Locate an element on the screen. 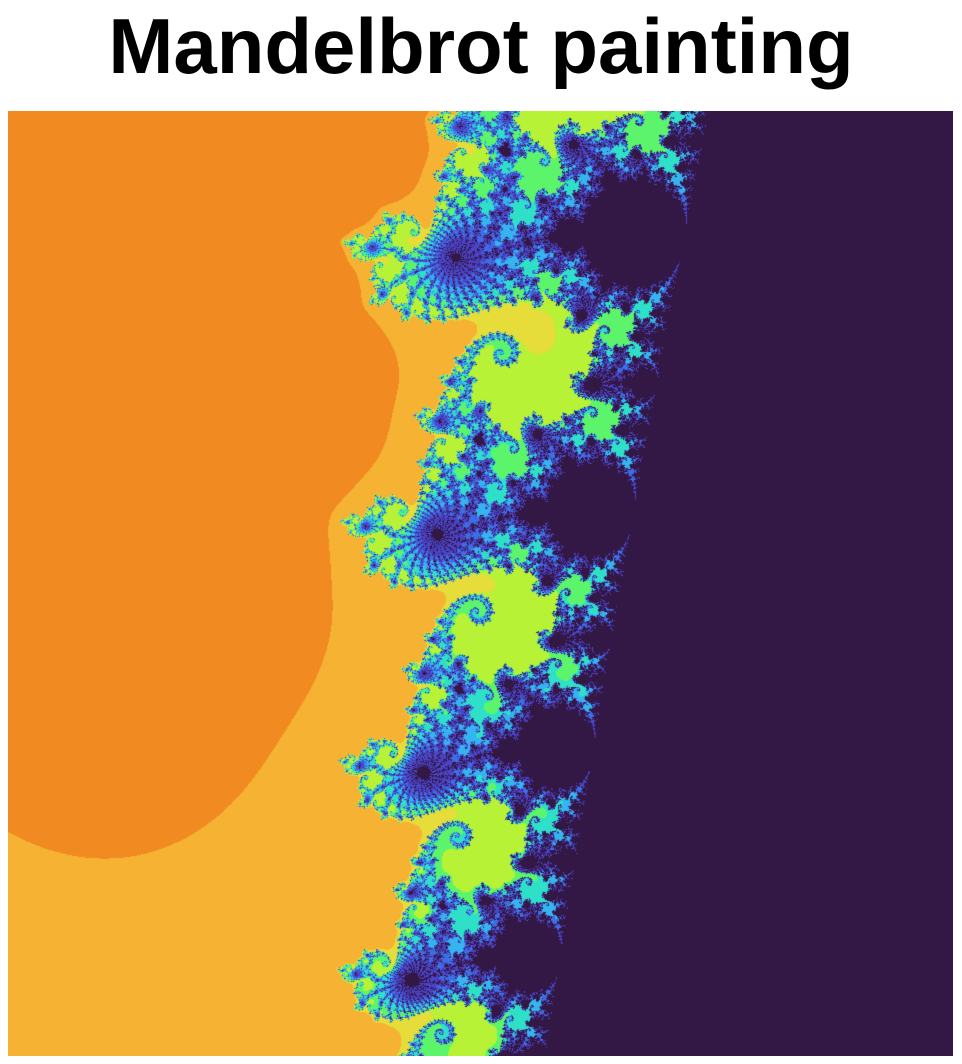  page-title: Mandelbrot painting is located at coordinates (481, 46).